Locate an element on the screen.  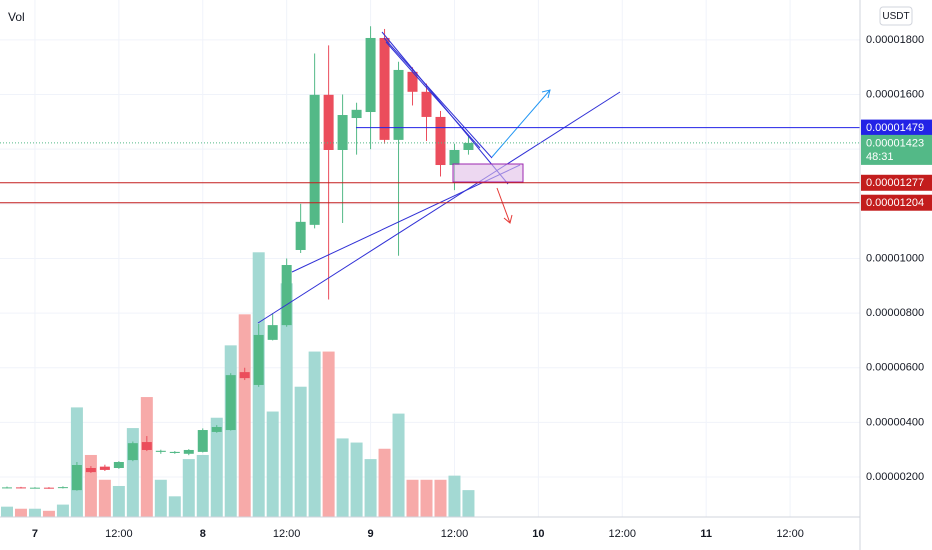
x-tick-label: 11 is located at coordinates (706, 534).